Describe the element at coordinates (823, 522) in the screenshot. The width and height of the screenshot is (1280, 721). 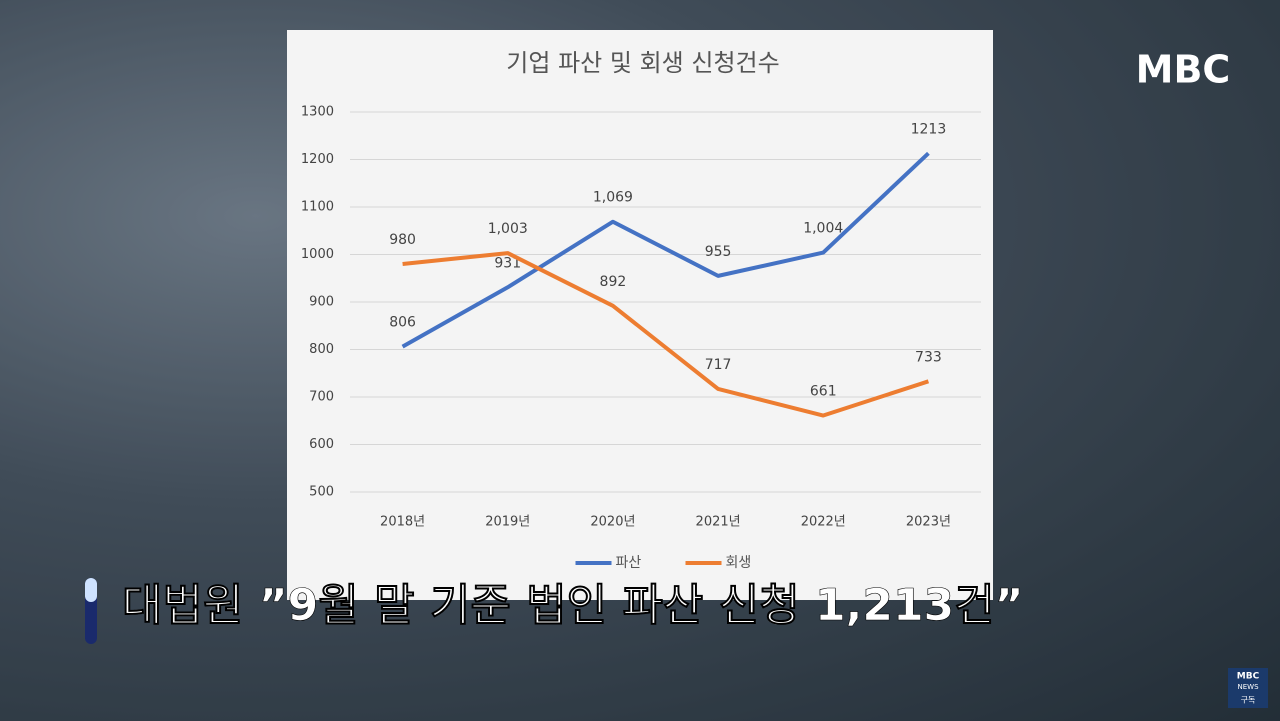
I see `x-tick-label: 2022년` at that location.